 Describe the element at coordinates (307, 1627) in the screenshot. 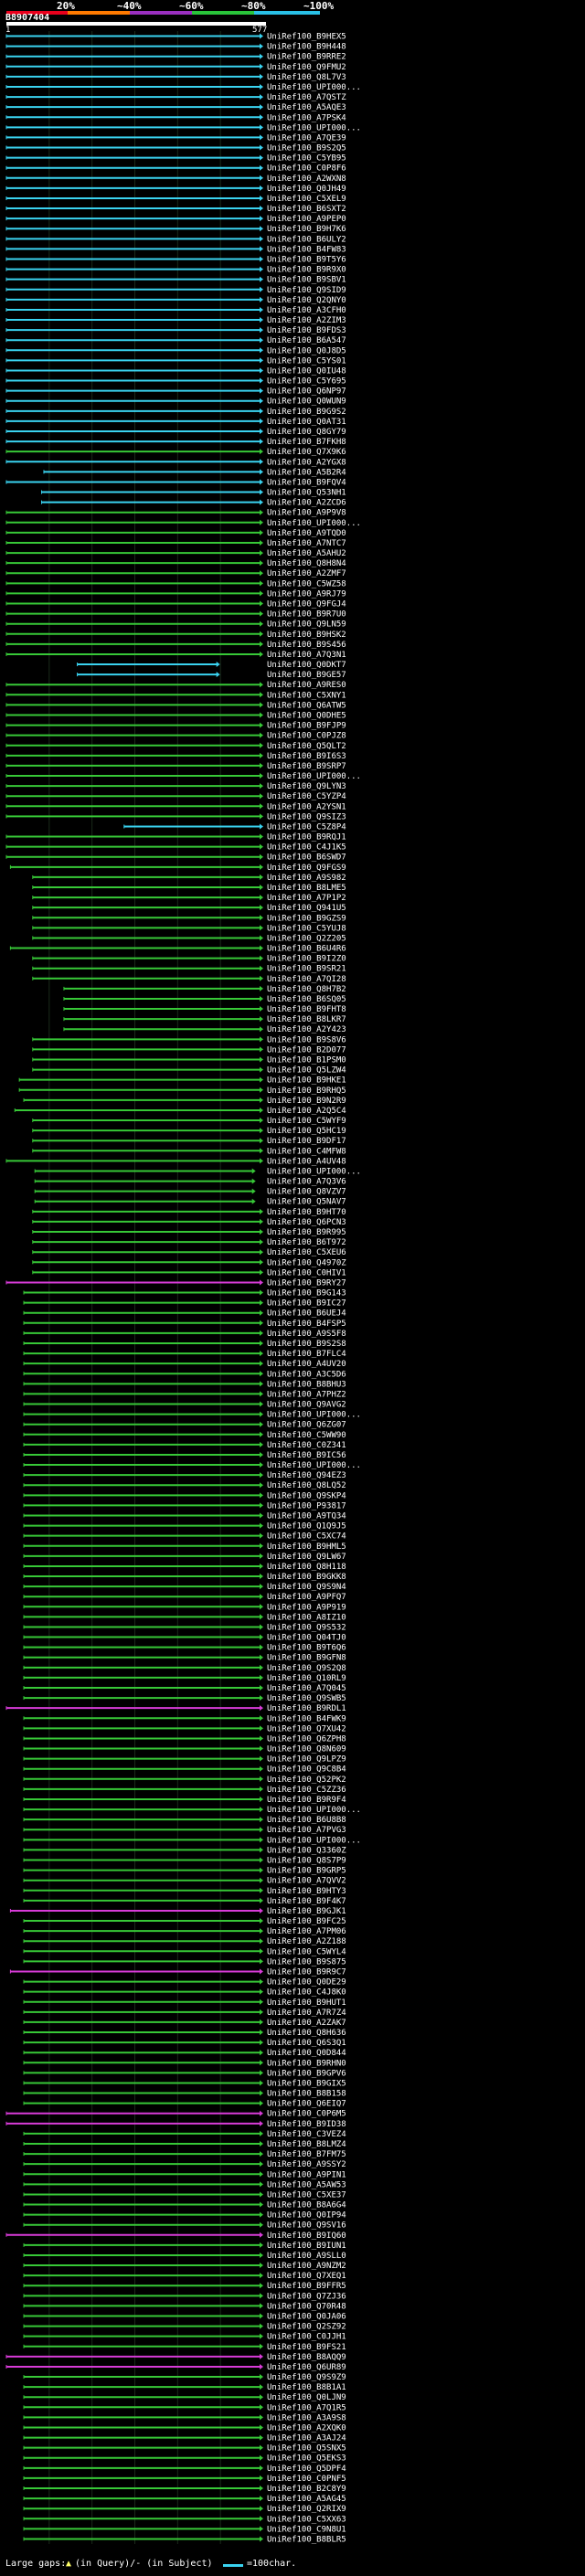

I see `hit-label: UniRef100_Q9S532` at that location.